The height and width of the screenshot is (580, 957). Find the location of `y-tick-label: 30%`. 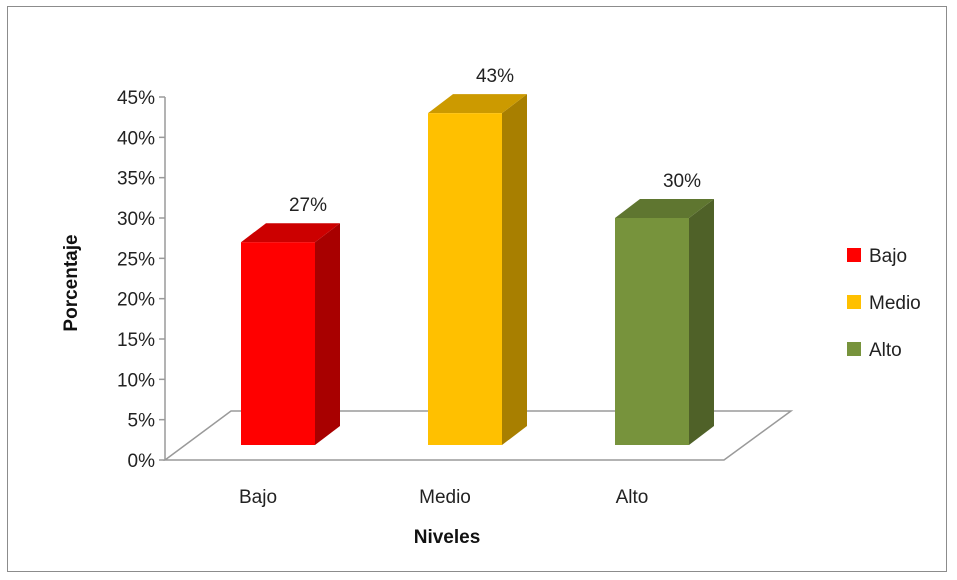

y-tick-label: 30% is located at coordinates (136, 219).